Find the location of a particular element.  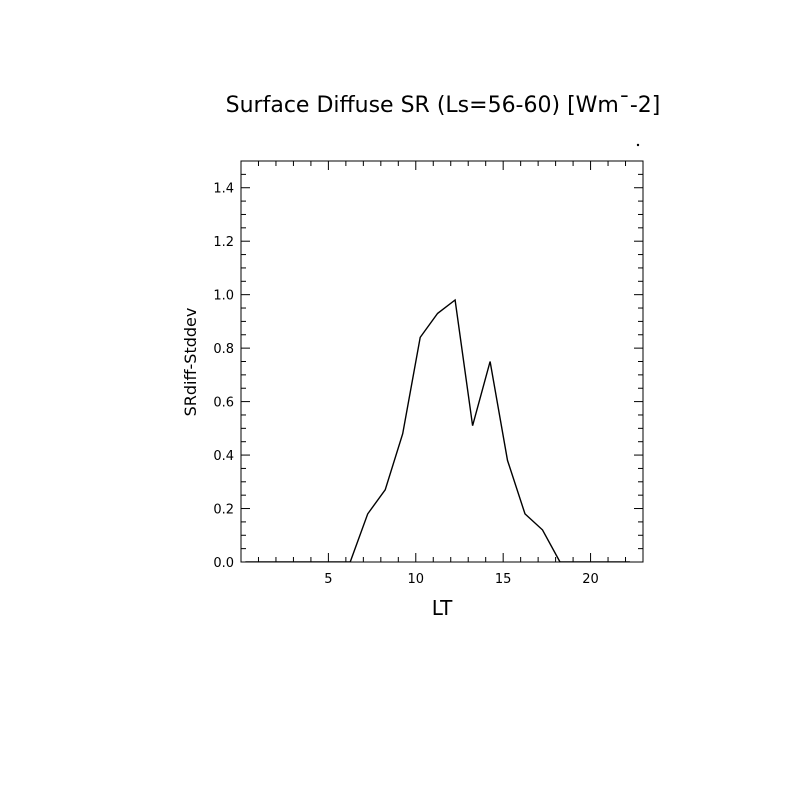

y-axis-title: SRdiff-Stddev is located at coordinates (190, 362).